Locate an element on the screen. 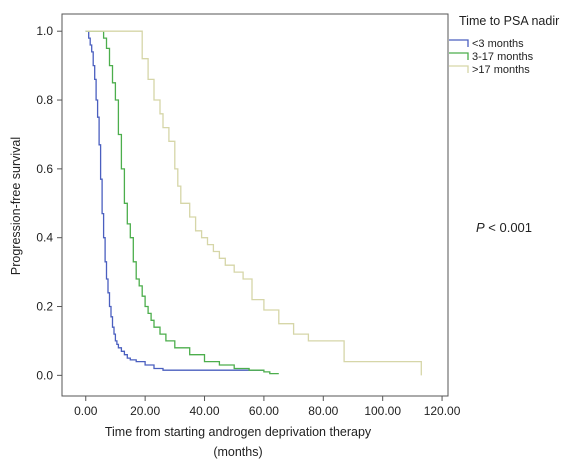  x-tick-label: 120.00 is located at coordinates (442, 411).